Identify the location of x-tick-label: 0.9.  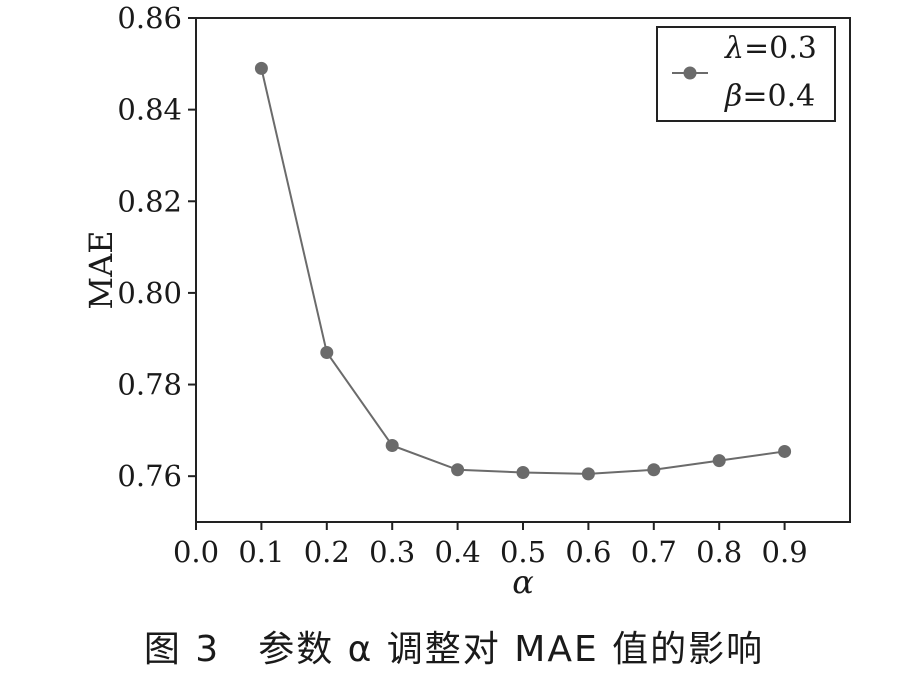
(785, 552).